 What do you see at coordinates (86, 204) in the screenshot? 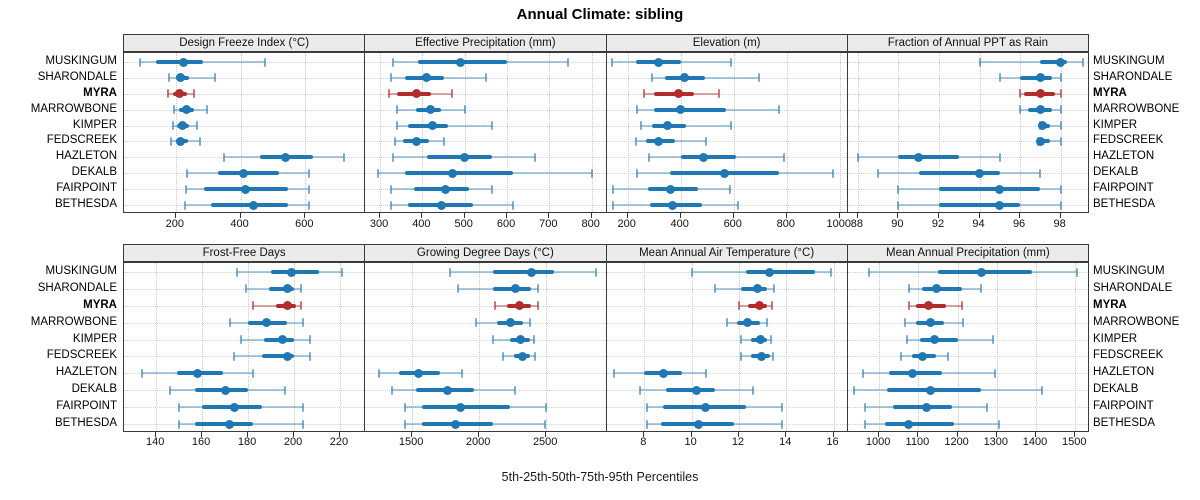
I see `site-label-left: BETHESDA` at bounding box center [86, 204].